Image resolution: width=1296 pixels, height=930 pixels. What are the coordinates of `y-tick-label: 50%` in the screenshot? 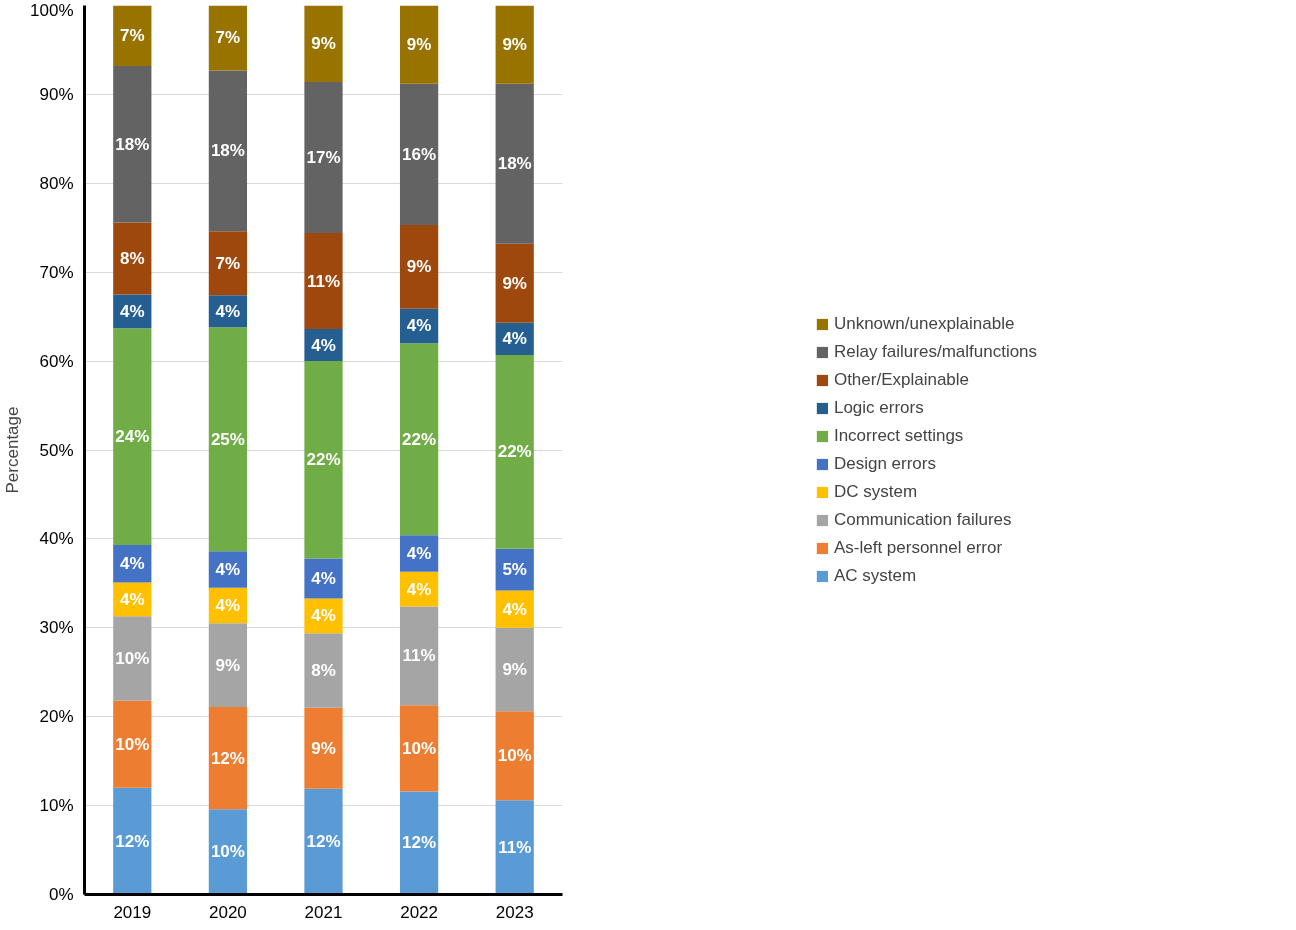 It's located at (56, 450).